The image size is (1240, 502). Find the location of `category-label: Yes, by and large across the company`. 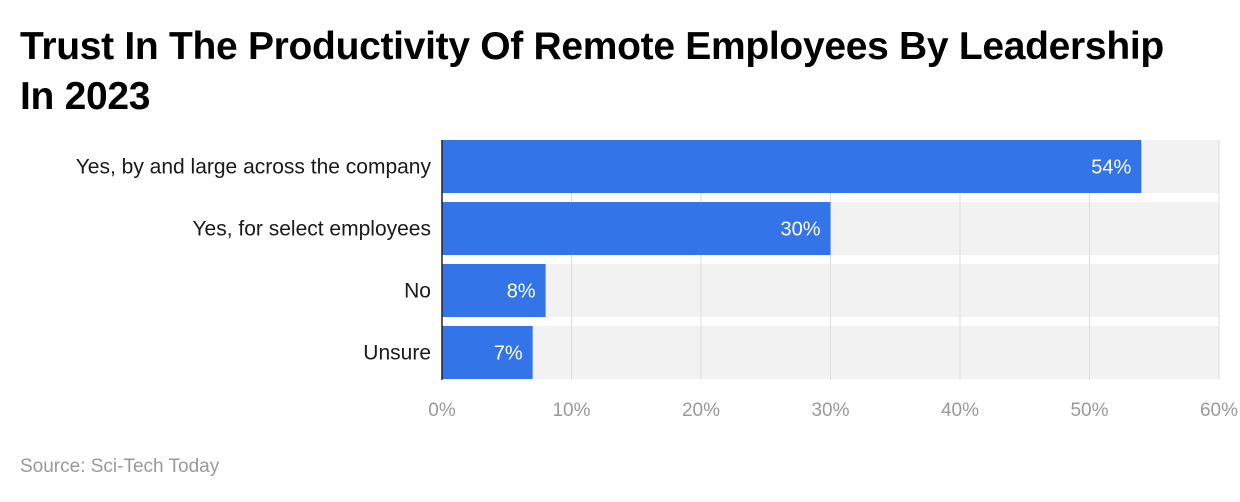

category-label: Yes, by and large across the company is located at coordinates (254, 167).